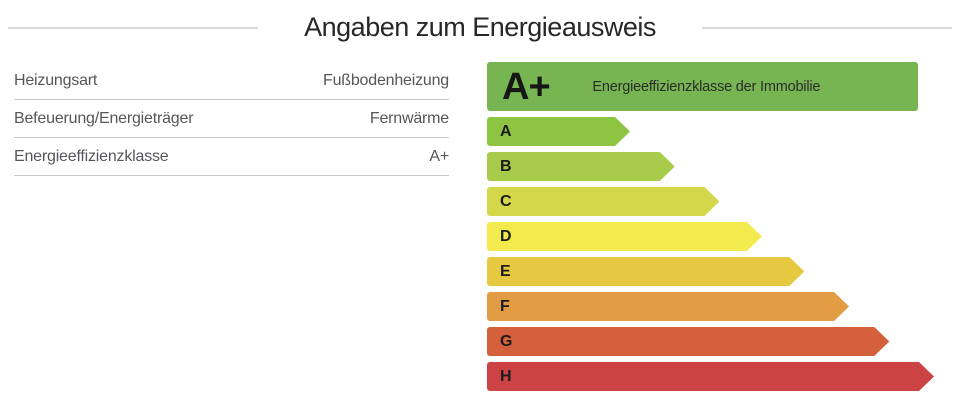 This screenshot has width=960, height=419. I want to click on class-letter: E, so click(505, 271).